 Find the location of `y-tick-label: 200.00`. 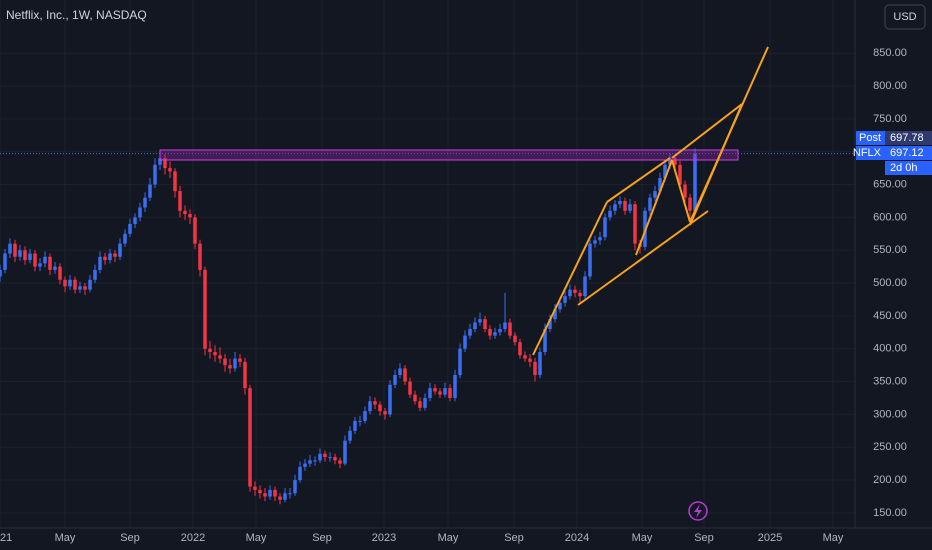

y-tick-label: 200.00 is located at coordinates (890, 480).